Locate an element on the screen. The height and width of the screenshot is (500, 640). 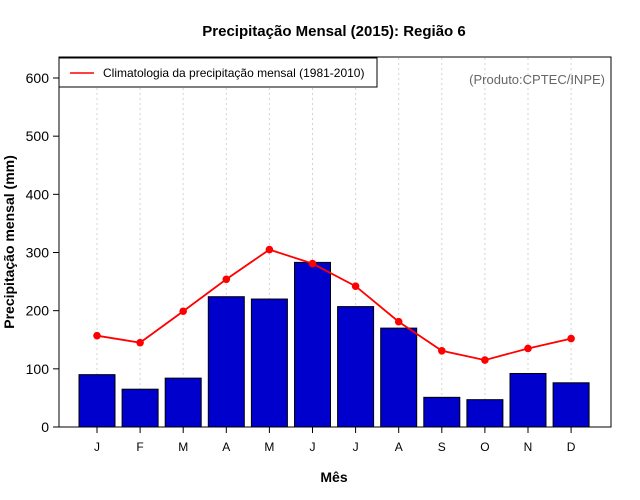
y-tick-label: 0 is located at coordinates (45, 427).